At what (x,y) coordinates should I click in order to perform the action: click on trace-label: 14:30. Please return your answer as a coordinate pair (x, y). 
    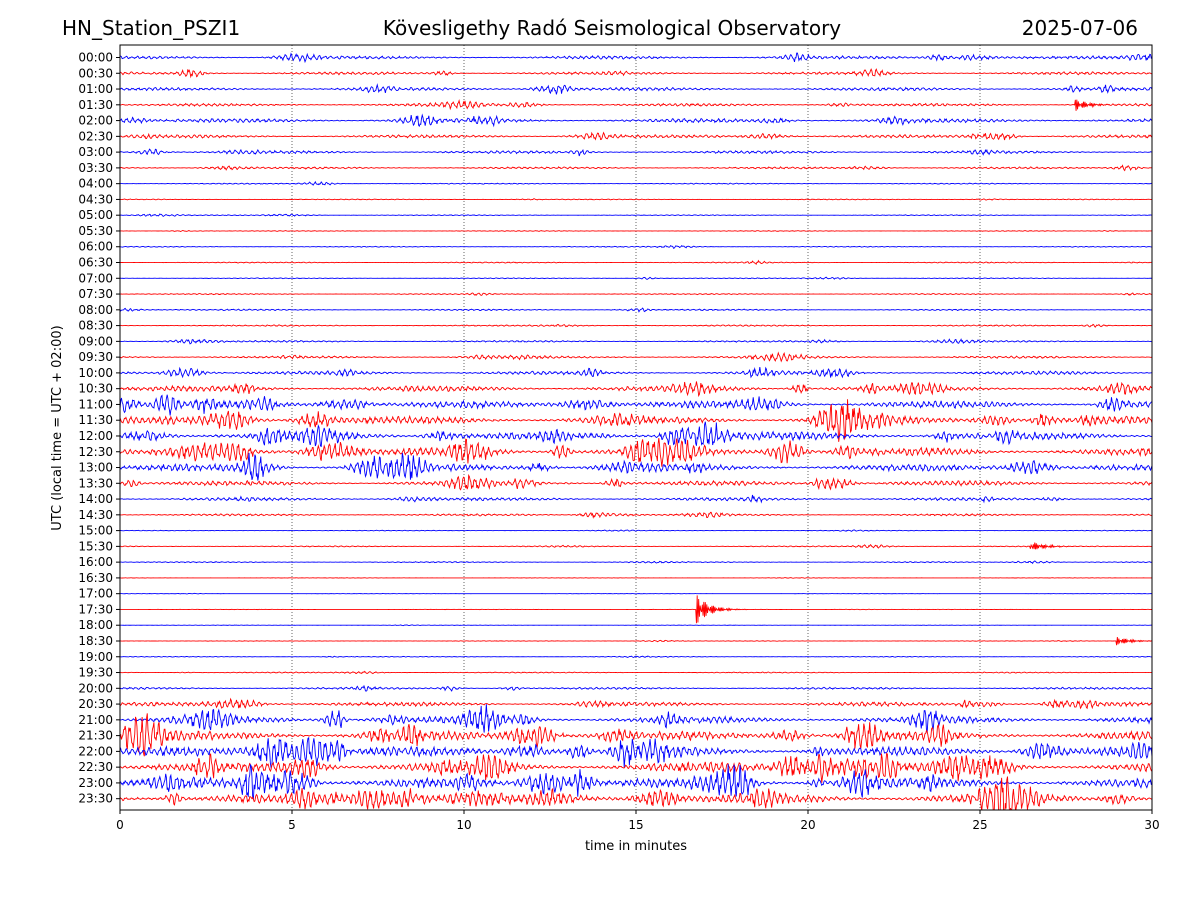
    Looking at the image, I should click on (95, 515).